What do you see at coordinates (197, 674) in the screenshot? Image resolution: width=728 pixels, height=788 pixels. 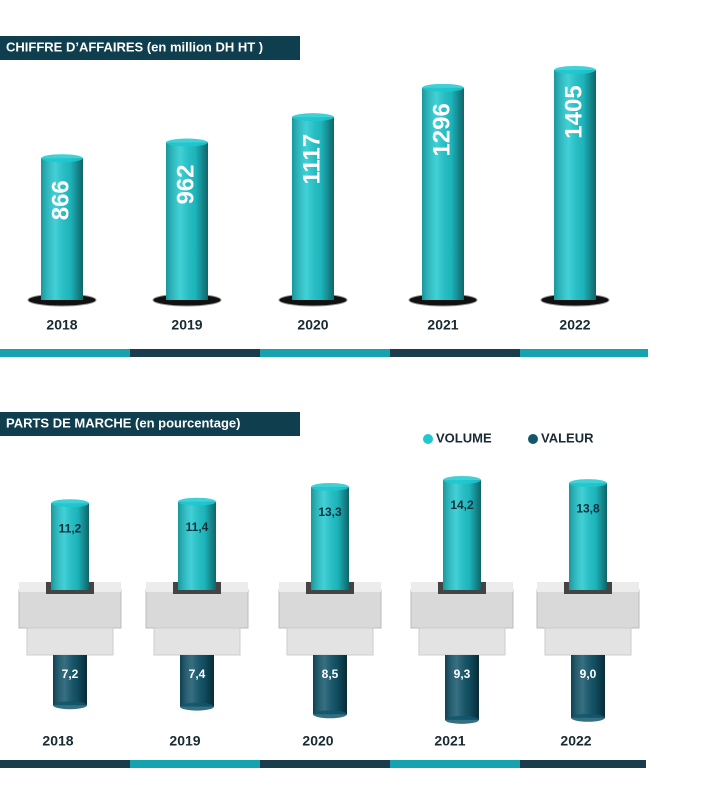 I see `value-label: 7,4` at bounding box center [197, 674].